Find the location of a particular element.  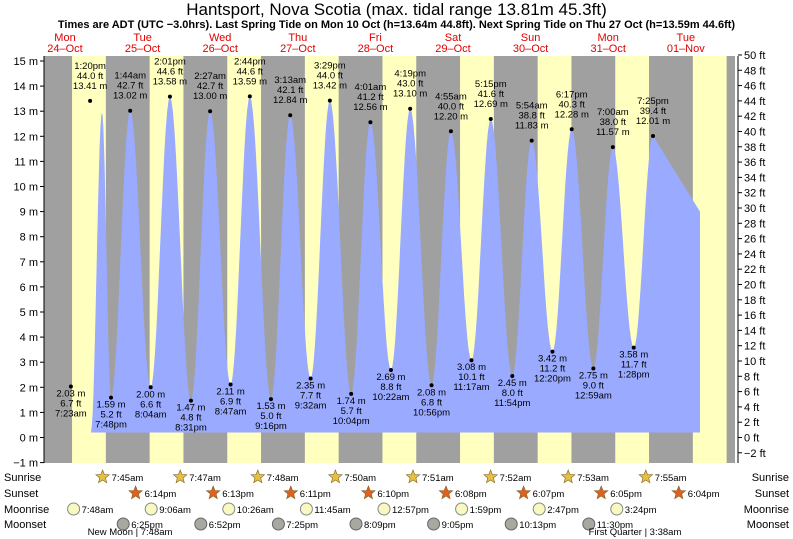

high-tide-time: 2:44pm is located at coordinates (250, 61).